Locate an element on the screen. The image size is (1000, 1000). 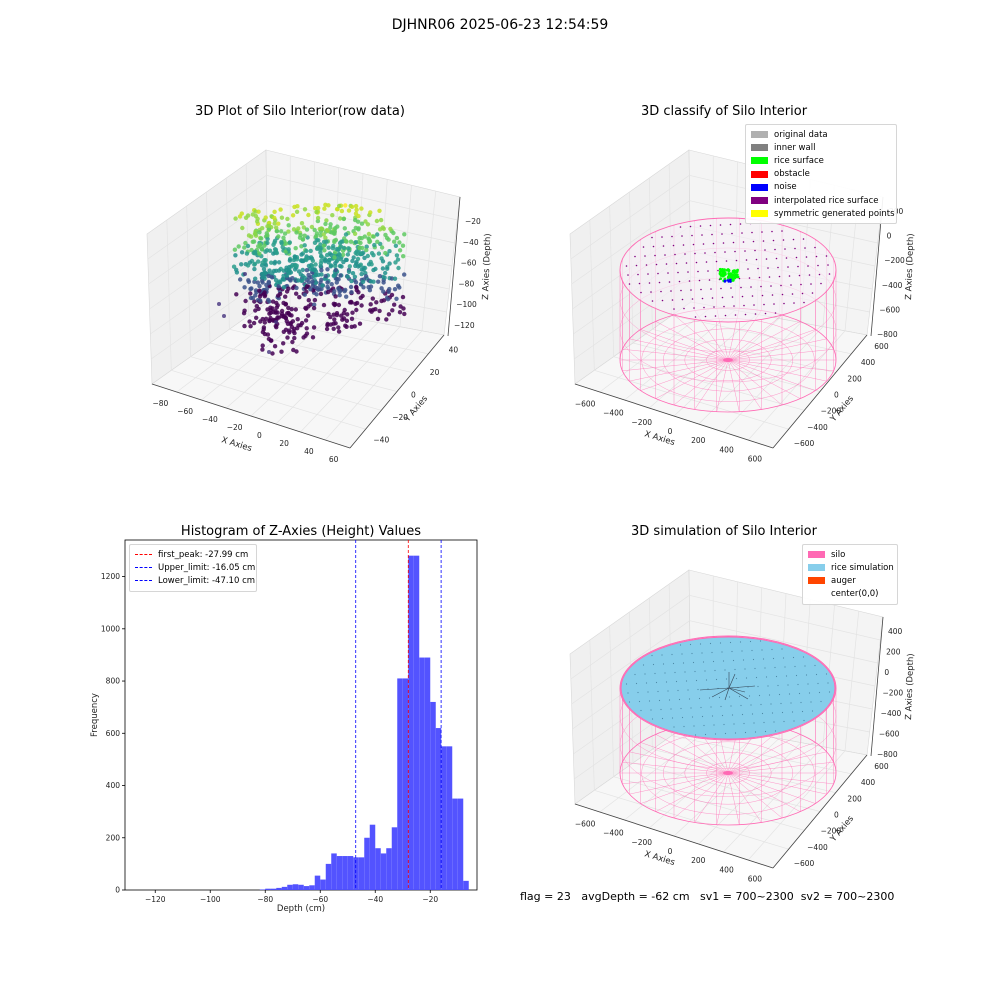
panel4-x-tick-labels: −600 −400 −200 0 200 400 600 is located at coordinates (668, 852).